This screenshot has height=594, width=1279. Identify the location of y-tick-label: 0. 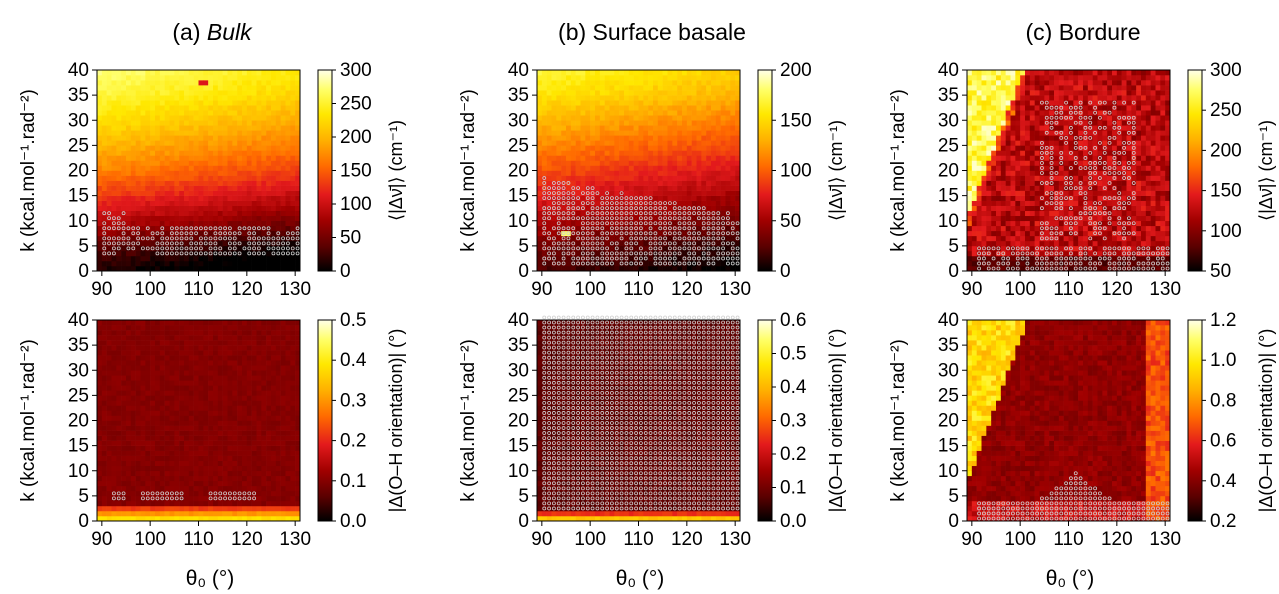
(83, 271).